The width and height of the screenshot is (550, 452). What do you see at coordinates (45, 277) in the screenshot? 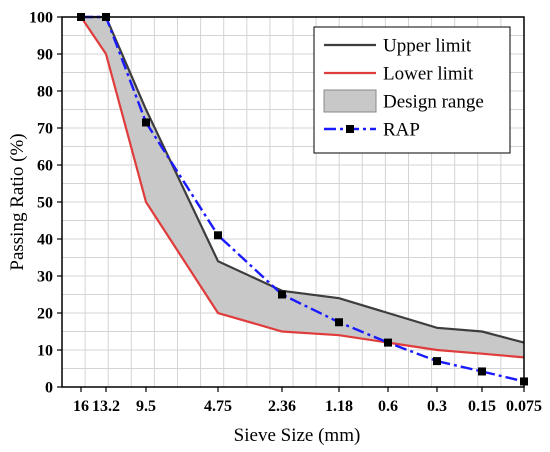
I see `y-tick-label-30: 30` at bounding box center [45, 277].